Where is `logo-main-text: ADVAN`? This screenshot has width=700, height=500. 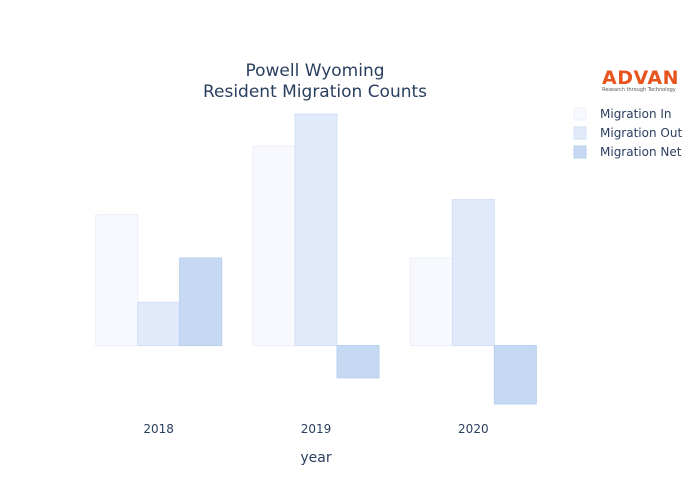 logo-main-text: ADVAN is located at coordinates (640, 78).